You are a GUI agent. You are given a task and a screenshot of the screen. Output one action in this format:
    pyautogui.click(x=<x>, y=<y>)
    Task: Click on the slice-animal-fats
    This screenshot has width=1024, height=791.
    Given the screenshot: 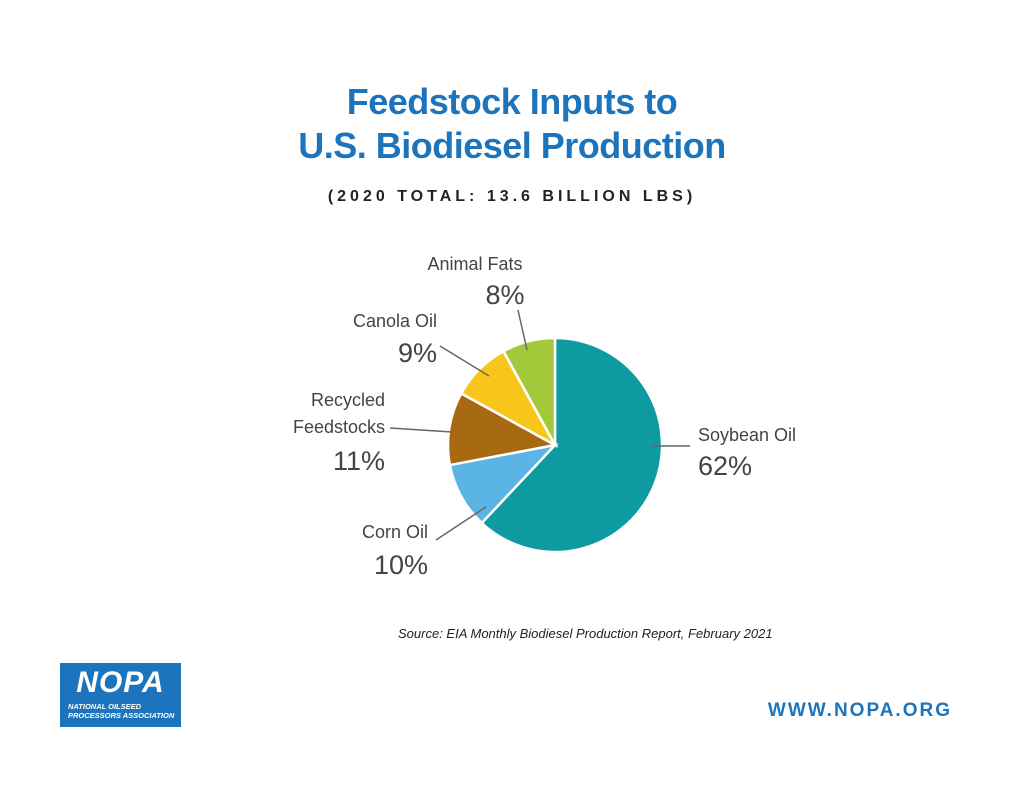 What is the action you would take?
    pyautogui.click(x=529, y=391)
    